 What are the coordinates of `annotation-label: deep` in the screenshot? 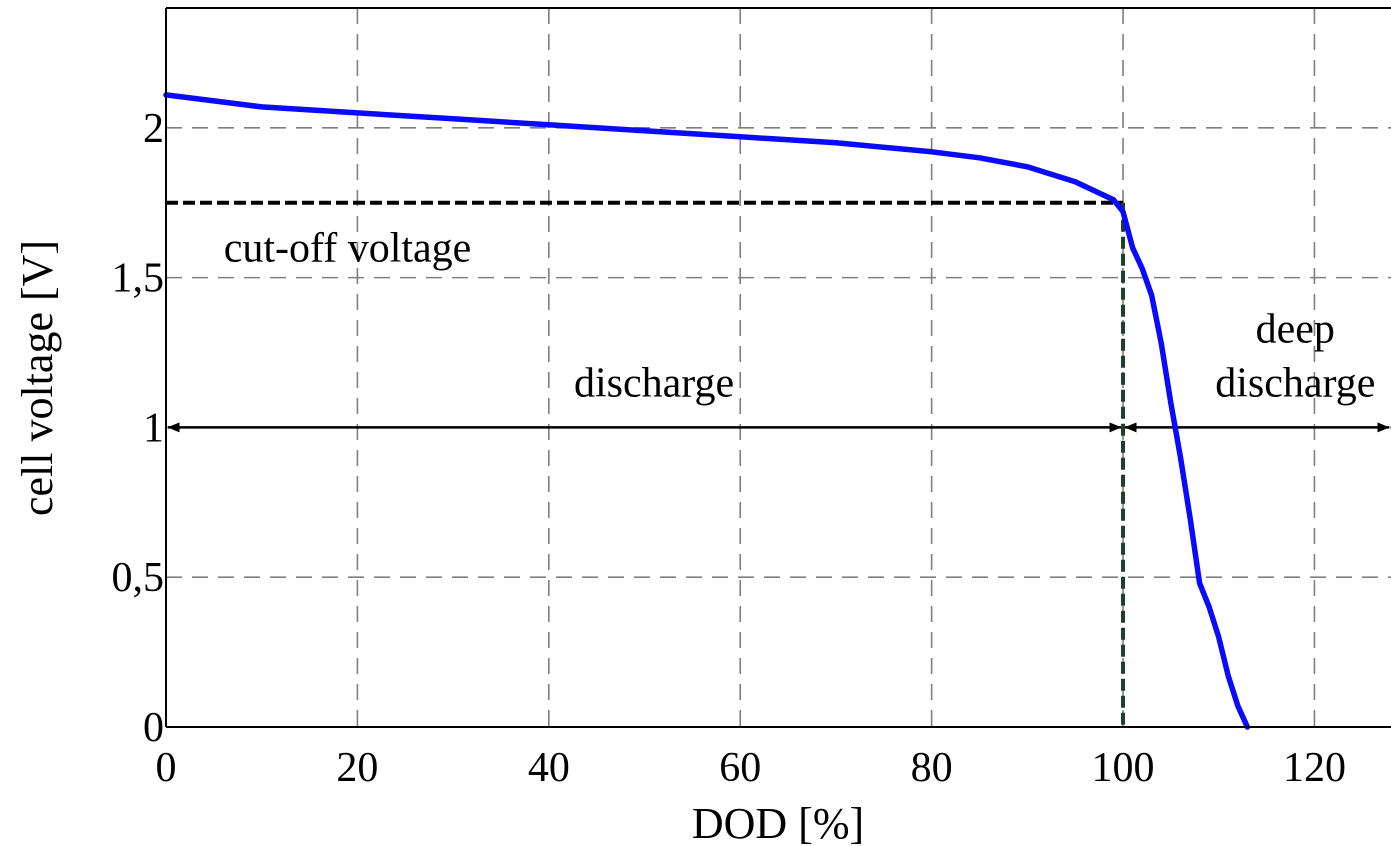 It's located at (1295, 330).